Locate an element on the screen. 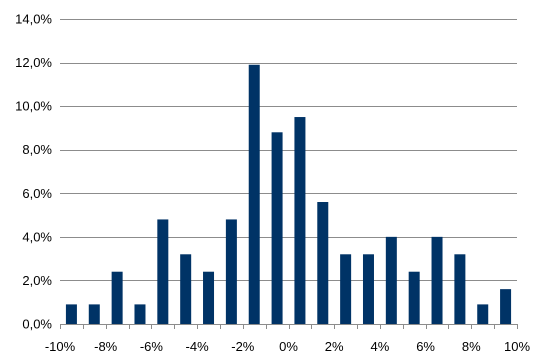 The width and height of the screenshot is (533, 361). x-tick-label: -4% is located at coordinates (198, 346).